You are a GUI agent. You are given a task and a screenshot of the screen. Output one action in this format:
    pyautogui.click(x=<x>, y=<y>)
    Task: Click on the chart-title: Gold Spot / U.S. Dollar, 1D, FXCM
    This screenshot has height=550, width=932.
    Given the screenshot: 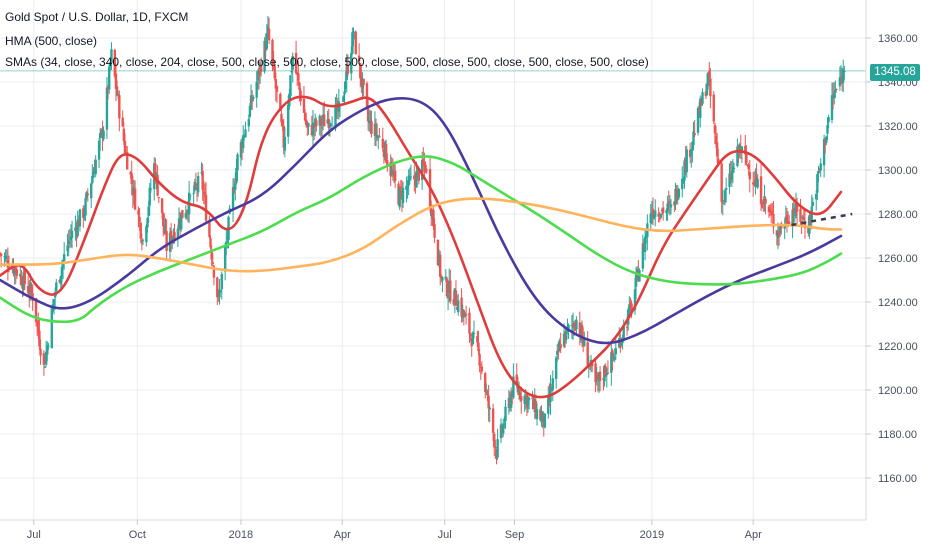 What is the action you would take?
    pyautogui.click(x=97, y=17)
    